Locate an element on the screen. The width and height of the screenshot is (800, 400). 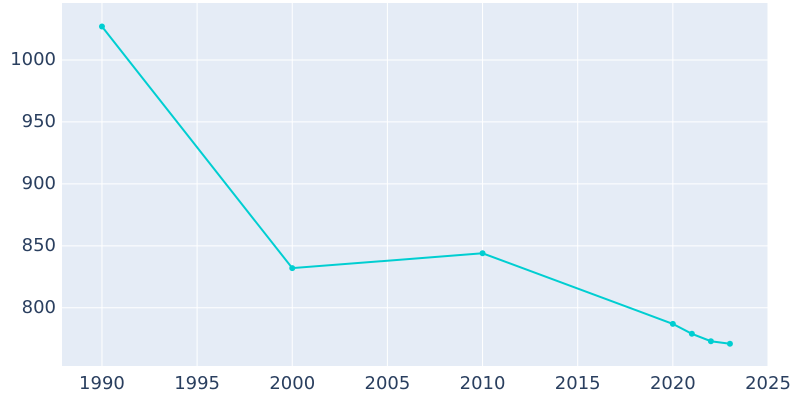
y-tick-label: 950 is located at coordinates (39, 121).